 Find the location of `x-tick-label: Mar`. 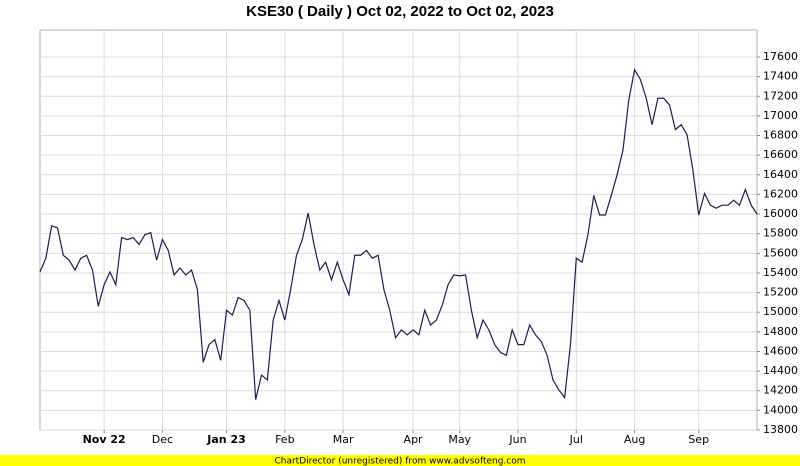

x-tick-label: Mar is located at coordinates (343, 439).